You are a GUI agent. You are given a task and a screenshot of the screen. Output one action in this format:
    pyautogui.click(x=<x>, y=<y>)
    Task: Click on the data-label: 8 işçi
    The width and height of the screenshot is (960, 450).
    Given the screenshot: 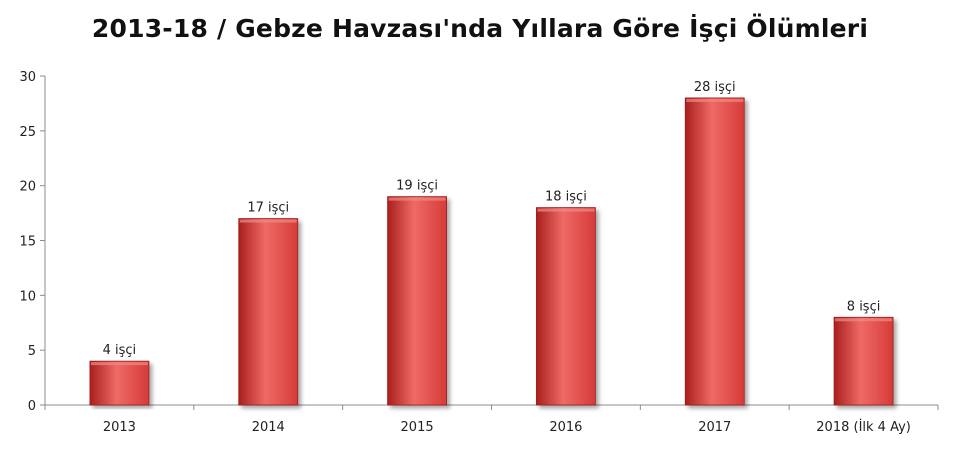 What is the action you would take?
    pyautogui.click(x=864, y=306)
    